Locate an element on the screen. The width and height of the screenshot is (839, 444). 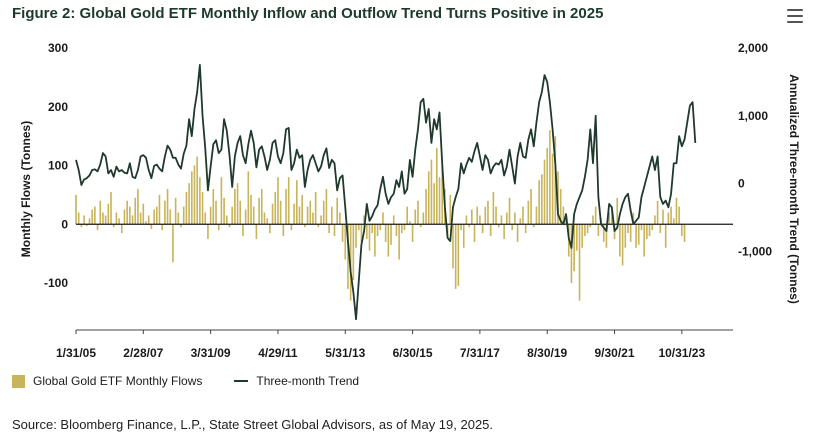
x-tick-label: 9/30/21 is located at coordinates (614, 353).